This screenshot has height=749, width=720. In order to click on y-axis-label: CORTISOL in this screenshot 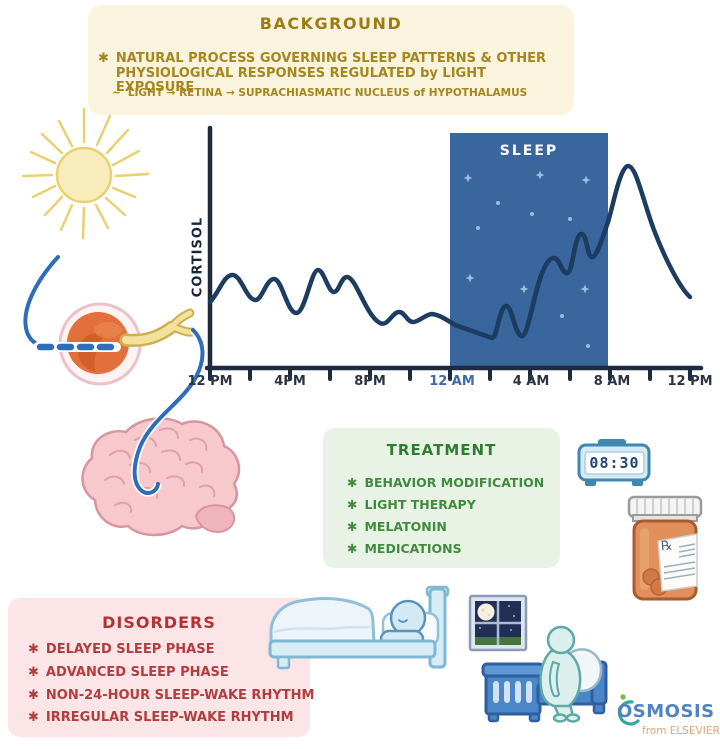, I will do `click(198, 257)`.